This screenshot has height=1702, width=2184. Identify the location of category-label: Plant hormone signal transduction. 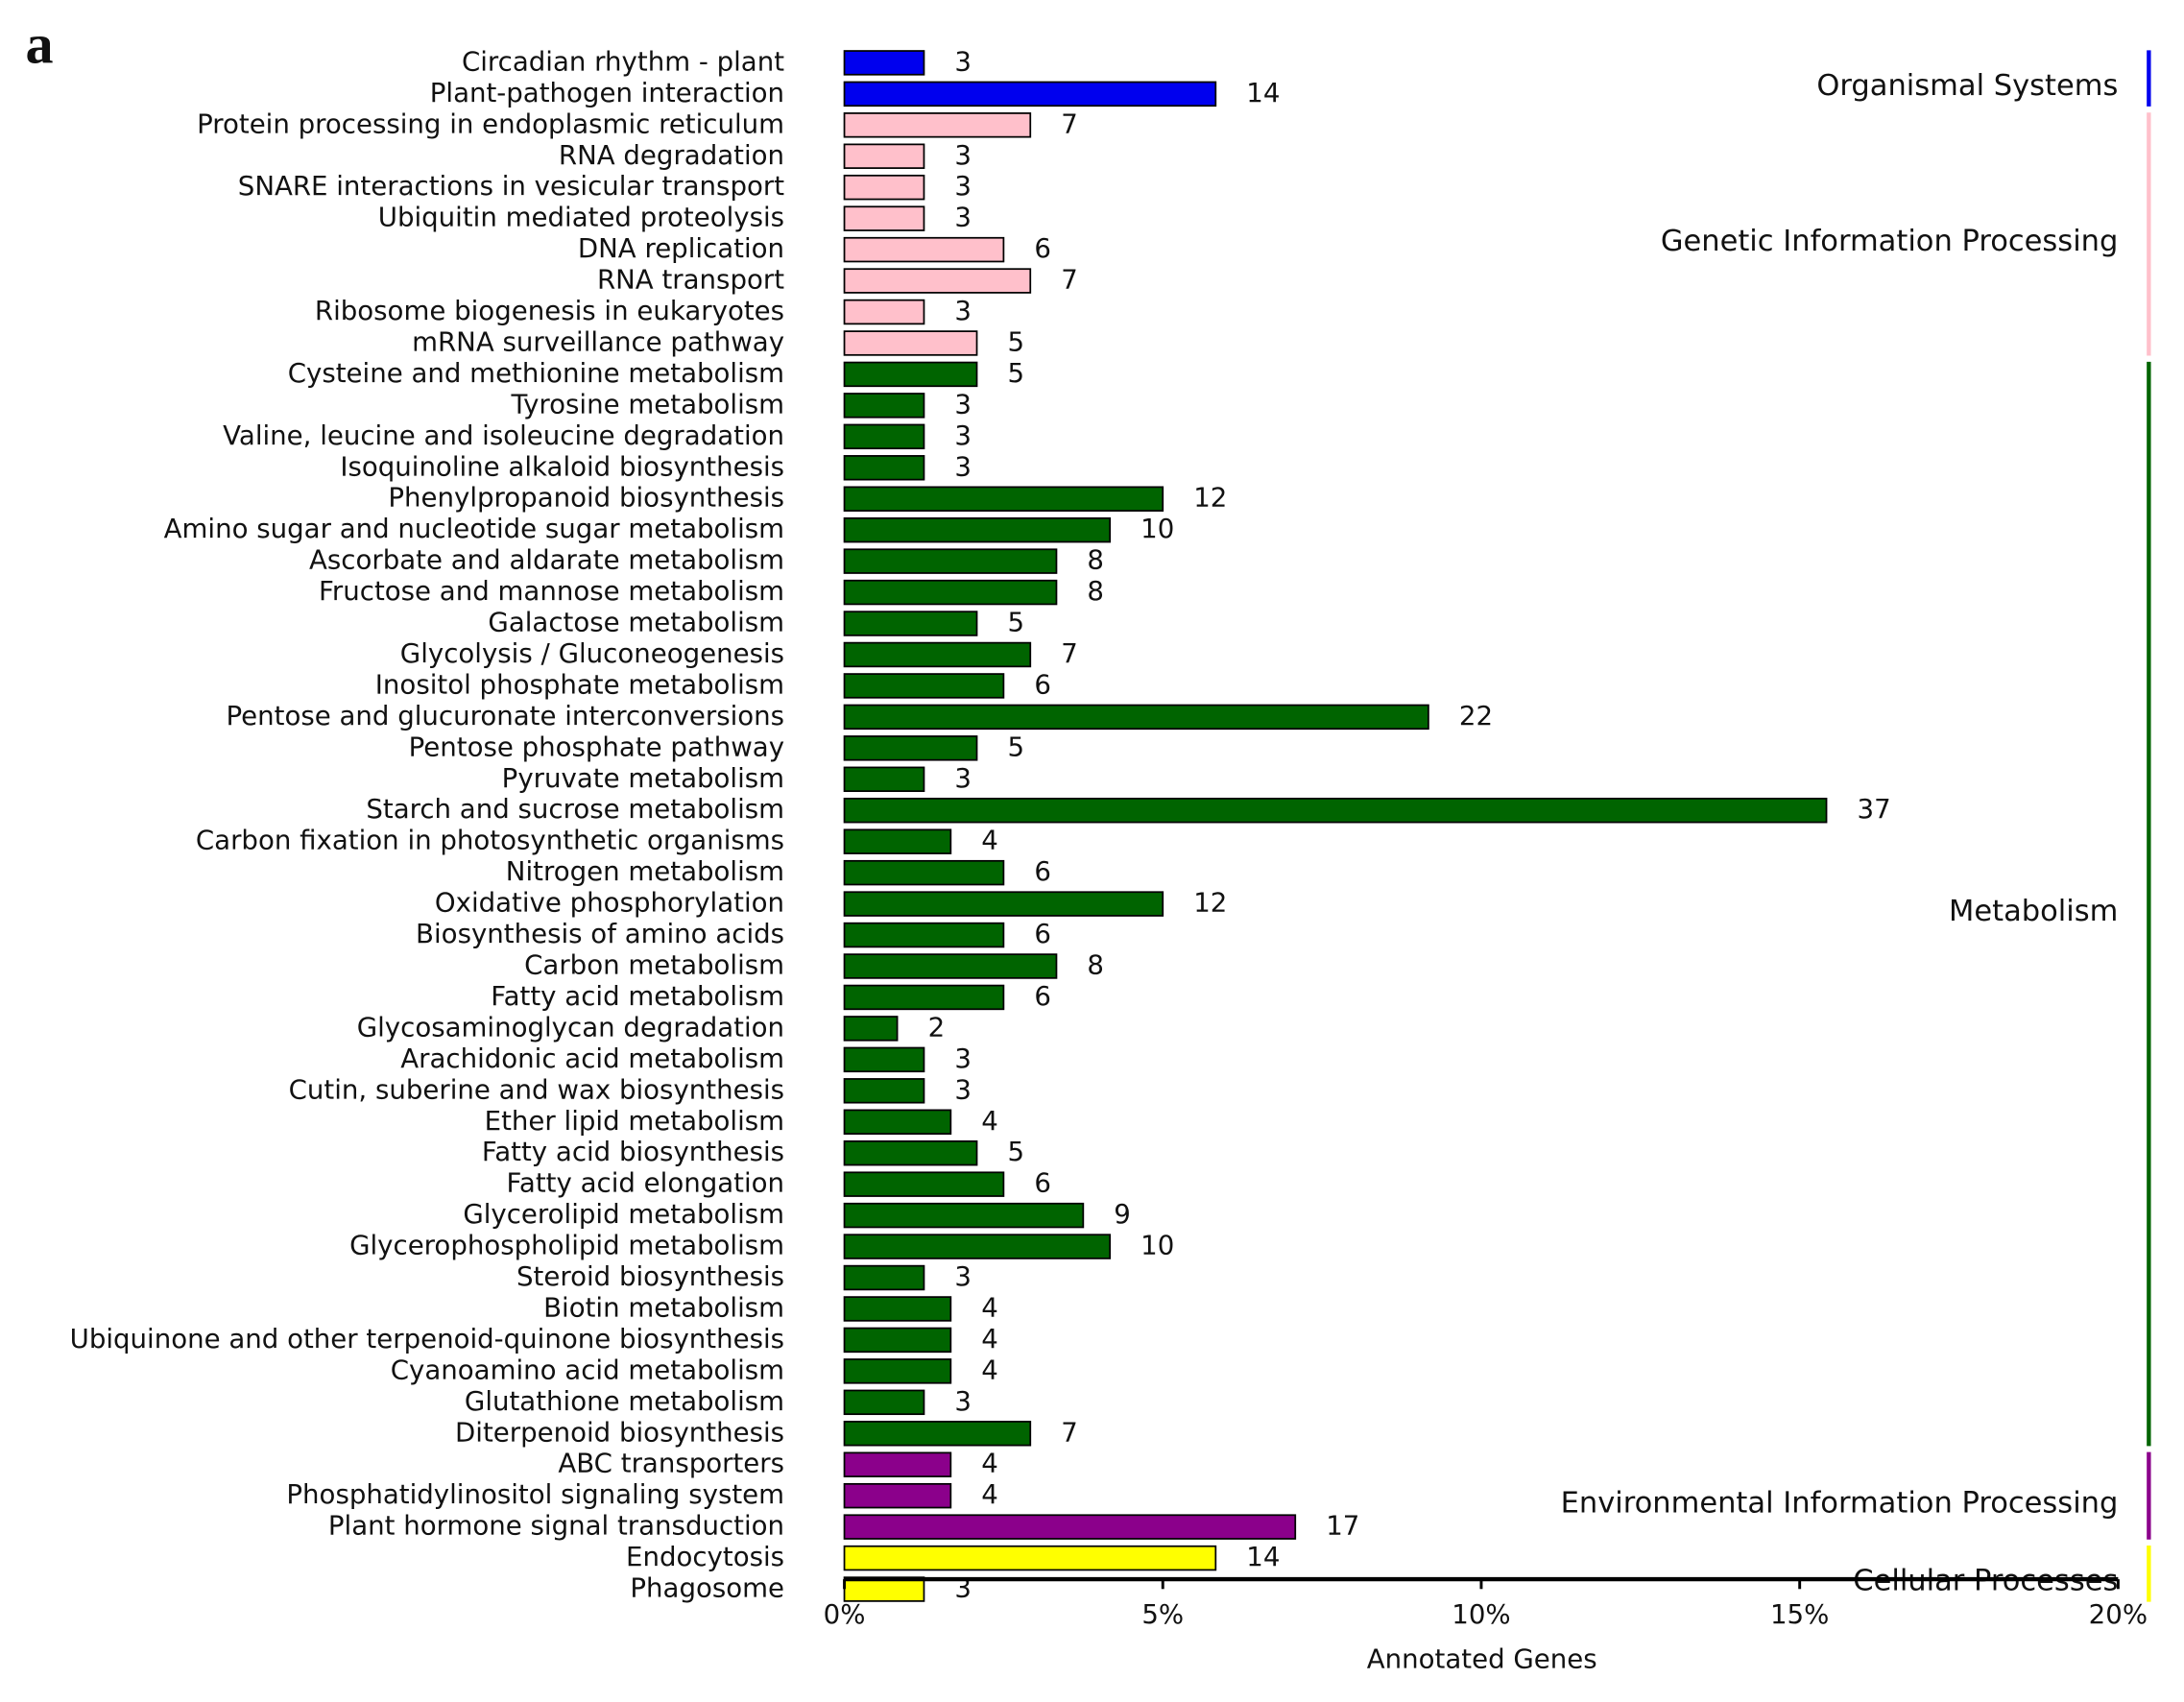
(556, 1526).